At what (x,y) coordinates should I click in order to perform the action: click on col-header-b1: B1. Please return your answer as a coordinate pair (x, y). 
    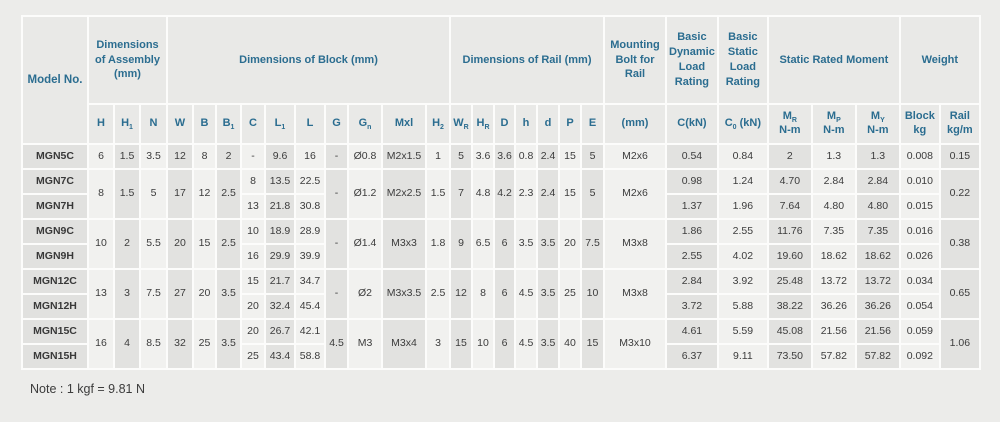
    Looking at the image, I should click on (228, 124).